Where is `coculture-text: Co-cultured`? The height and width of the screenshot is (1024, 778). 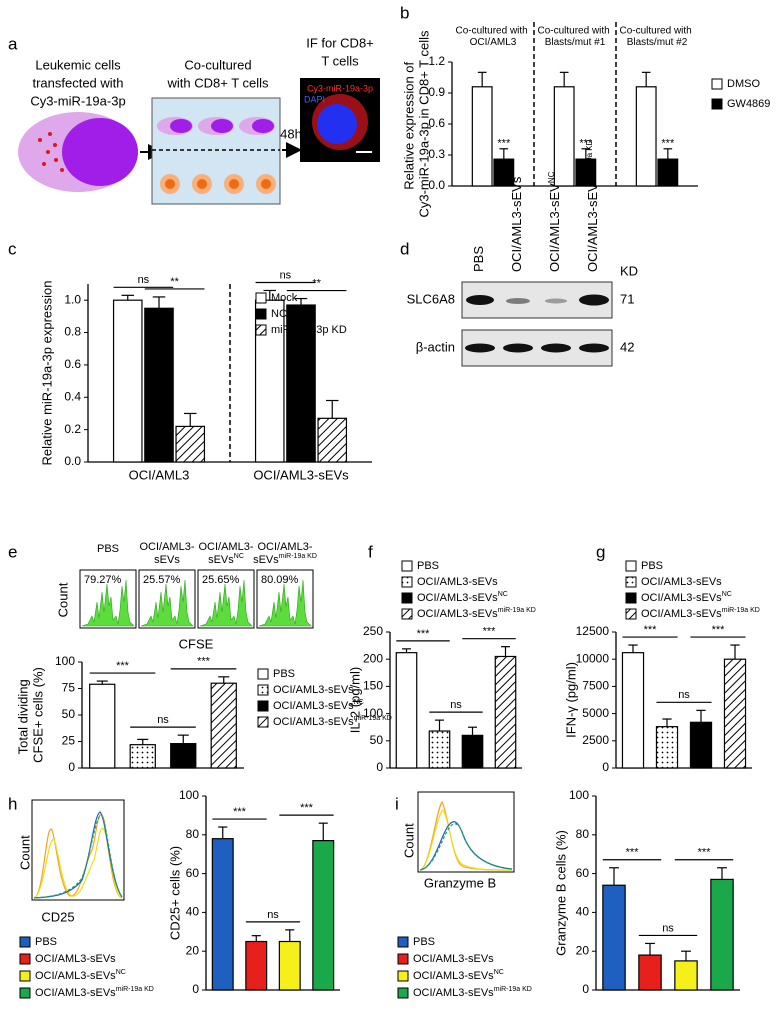
coculture-text: Co-cultured is located at coordinates (217, 64).